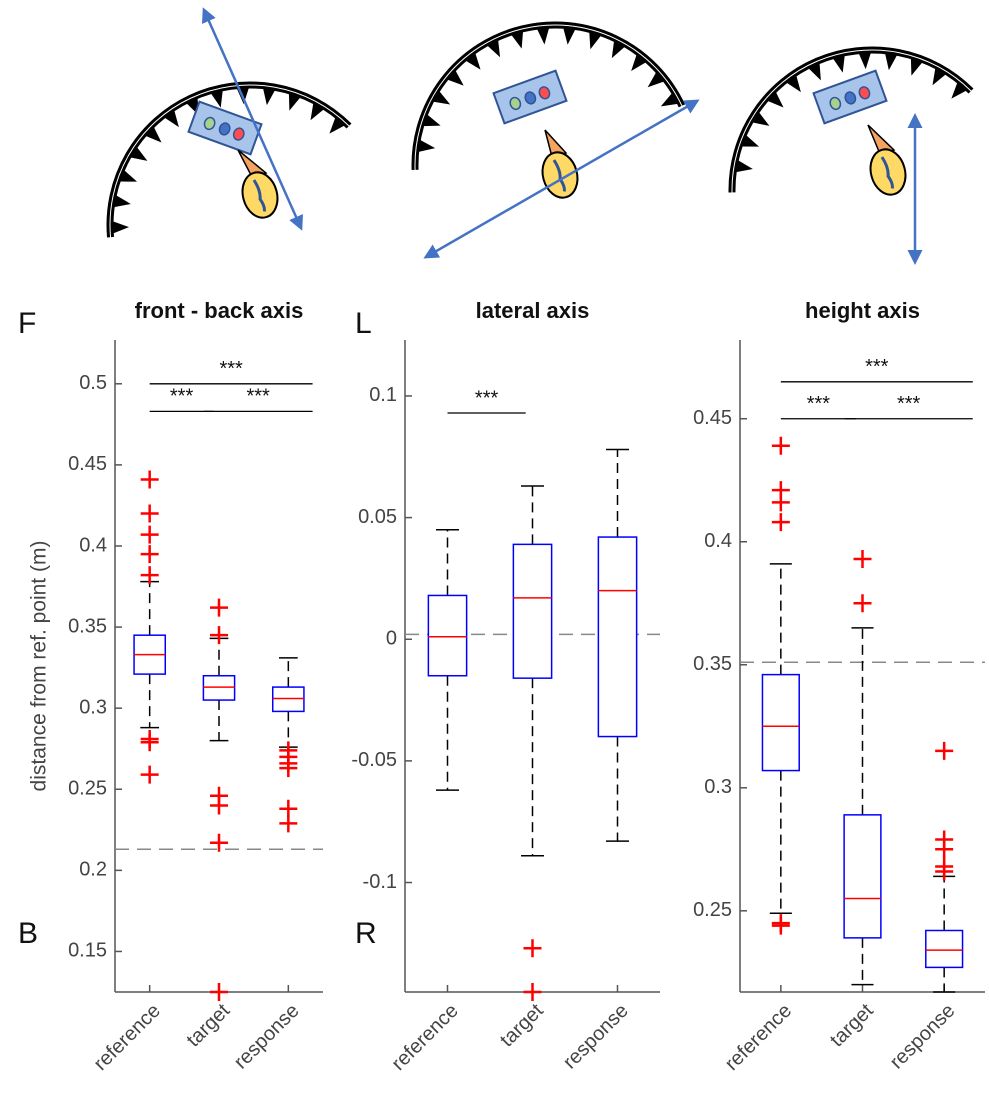 The height and width of the screenshot is (1102, 989). What do you see at coordinates (93, 545) in the screenshot?
I see `y-tick-label: 0.4` at bounding box center [93, 545].